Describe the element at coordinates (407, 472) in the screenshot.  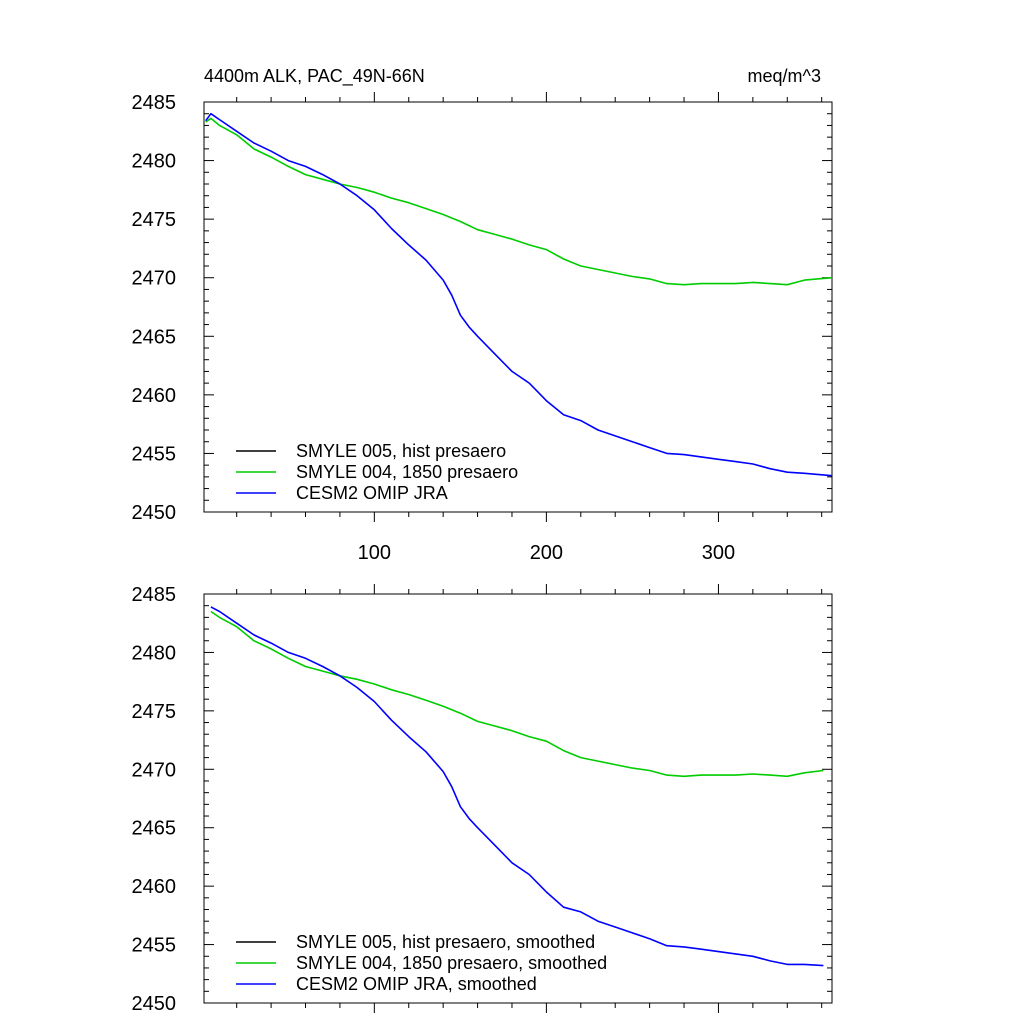
I see `legend-label: SMYLE 004, 1850 presaero` at that location.